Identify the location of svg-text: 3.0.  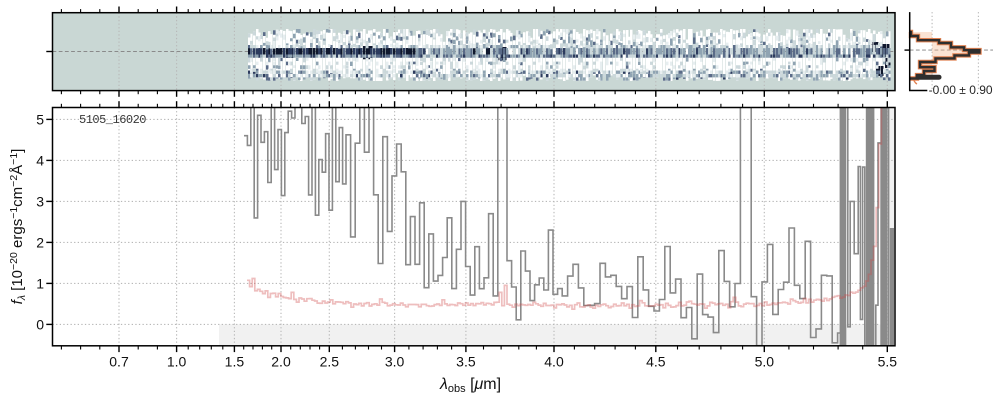
(395, 361).